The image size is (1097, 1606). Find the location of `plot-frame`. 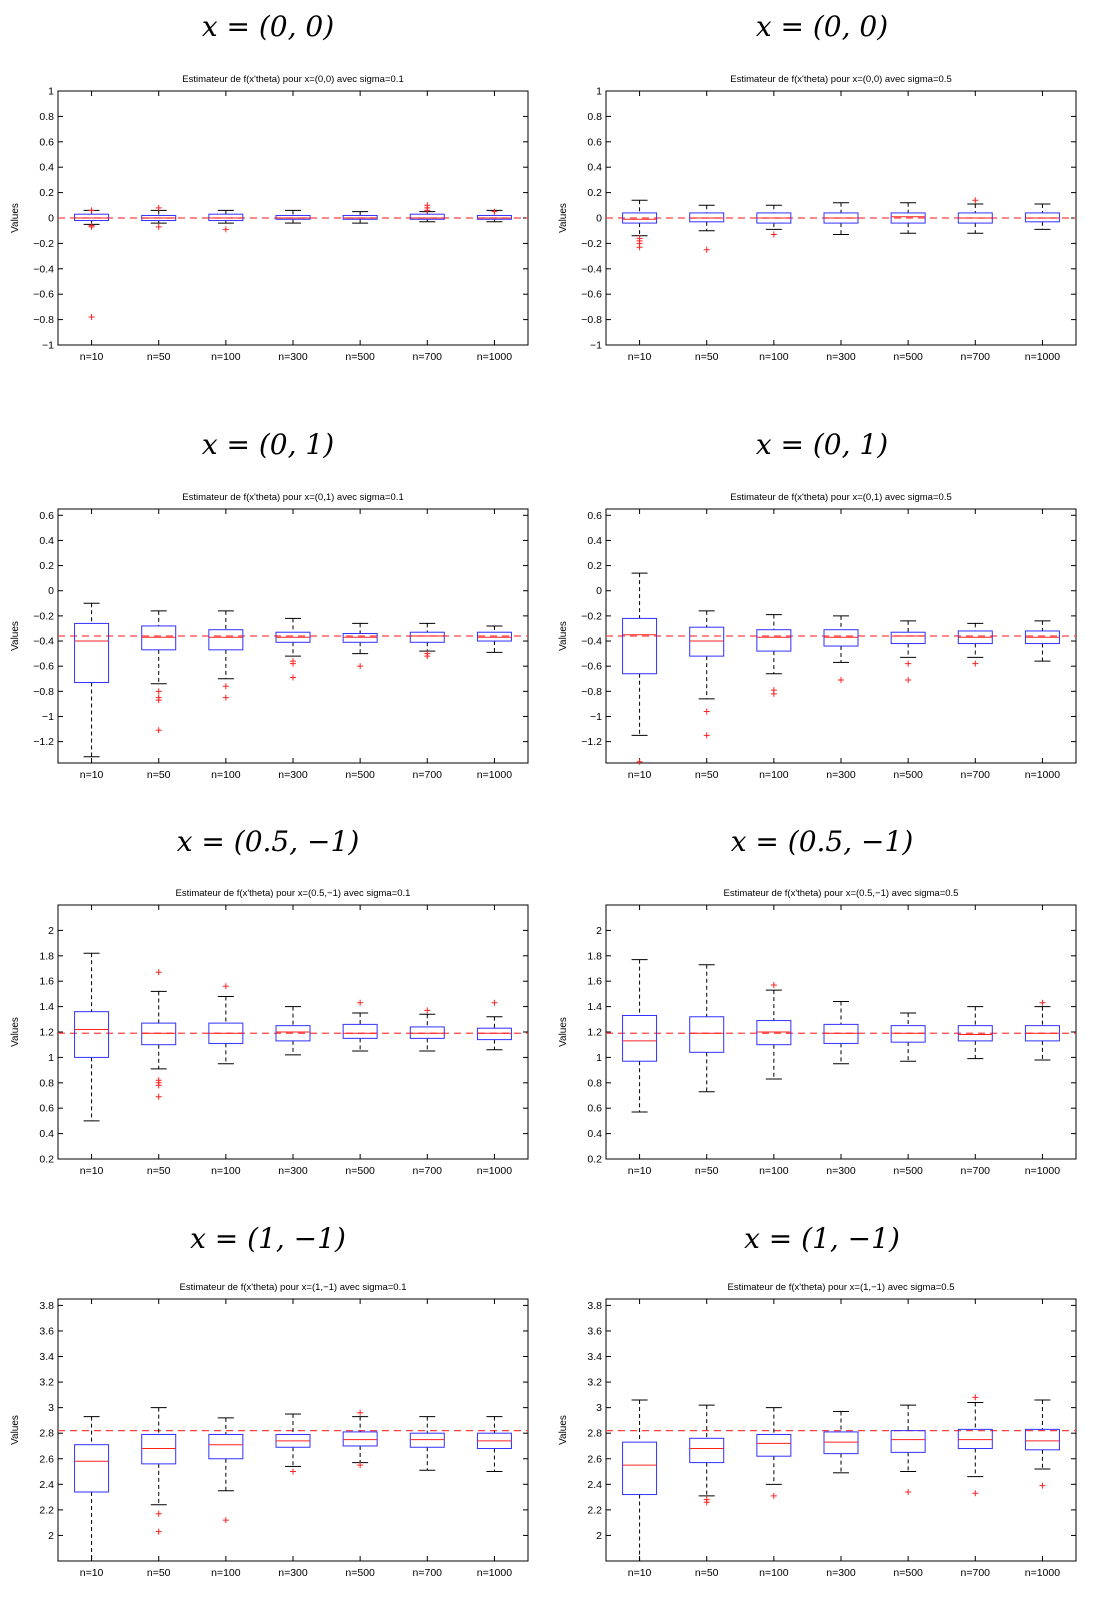

plot-frame is located at coordinates (841, 1430).